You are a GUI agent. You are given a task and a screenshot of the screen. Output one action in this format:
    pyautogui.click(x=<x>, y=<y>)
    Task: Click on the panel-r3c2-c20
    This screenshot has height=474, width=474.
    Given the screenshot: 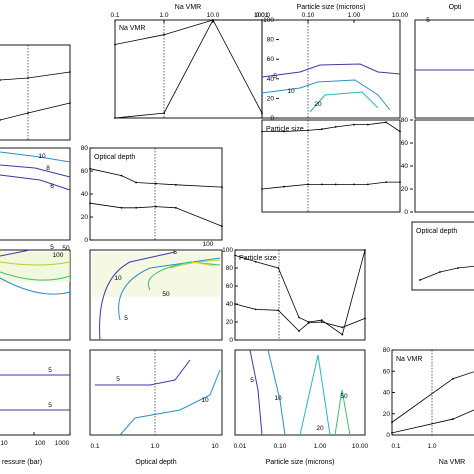 What is the action you would take?
    pyautogui.click(x=315, y=395)
    